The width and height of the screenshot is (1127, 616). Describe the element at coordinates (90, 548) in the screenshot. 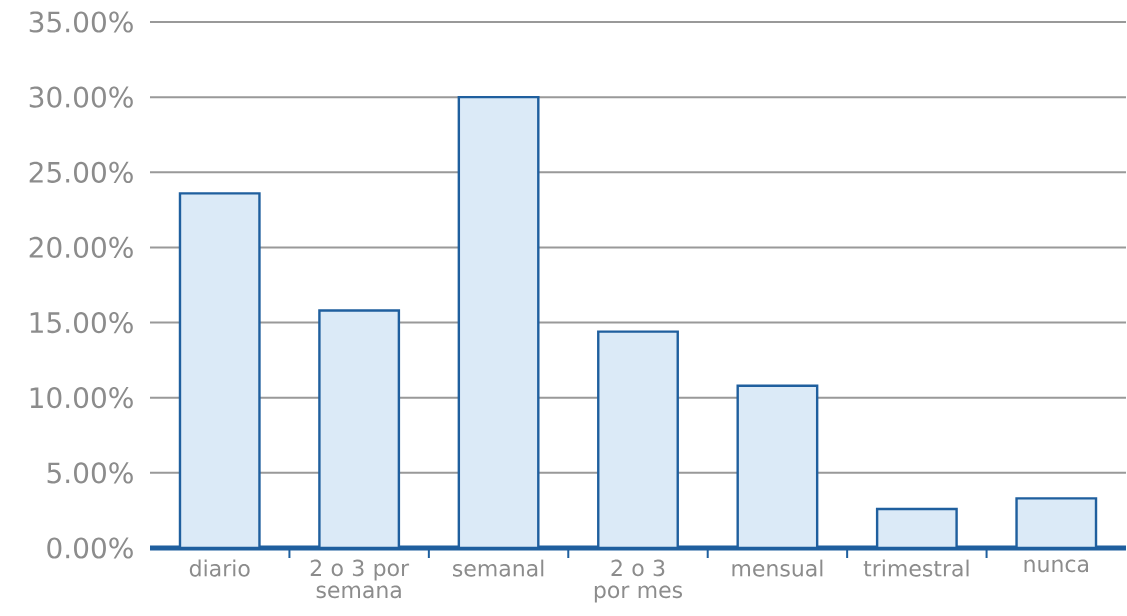

I see `y-tick-label: 0.00%` at that location.